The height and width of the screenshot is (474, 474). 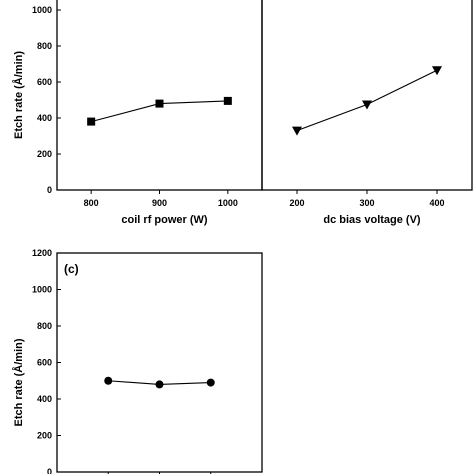 I want to click on y-axis-label-a: Etch rate (Å/min), so click(x=18, y=95).